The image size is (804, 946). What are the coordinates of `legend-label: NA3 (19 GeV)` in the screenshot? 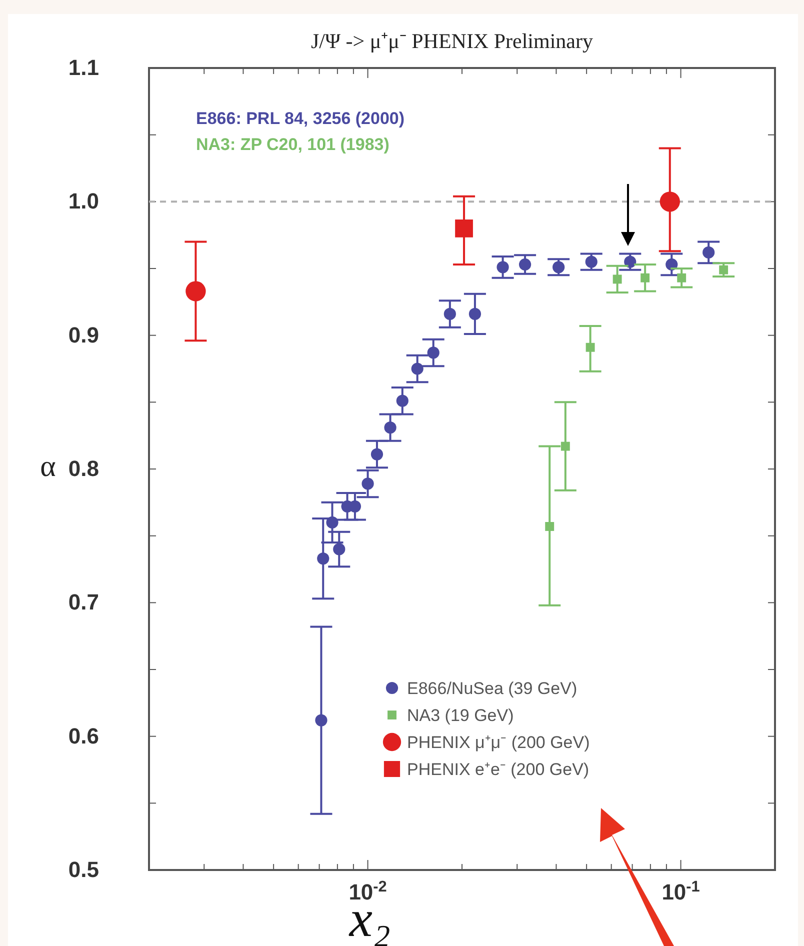 It's located at (460, 715).